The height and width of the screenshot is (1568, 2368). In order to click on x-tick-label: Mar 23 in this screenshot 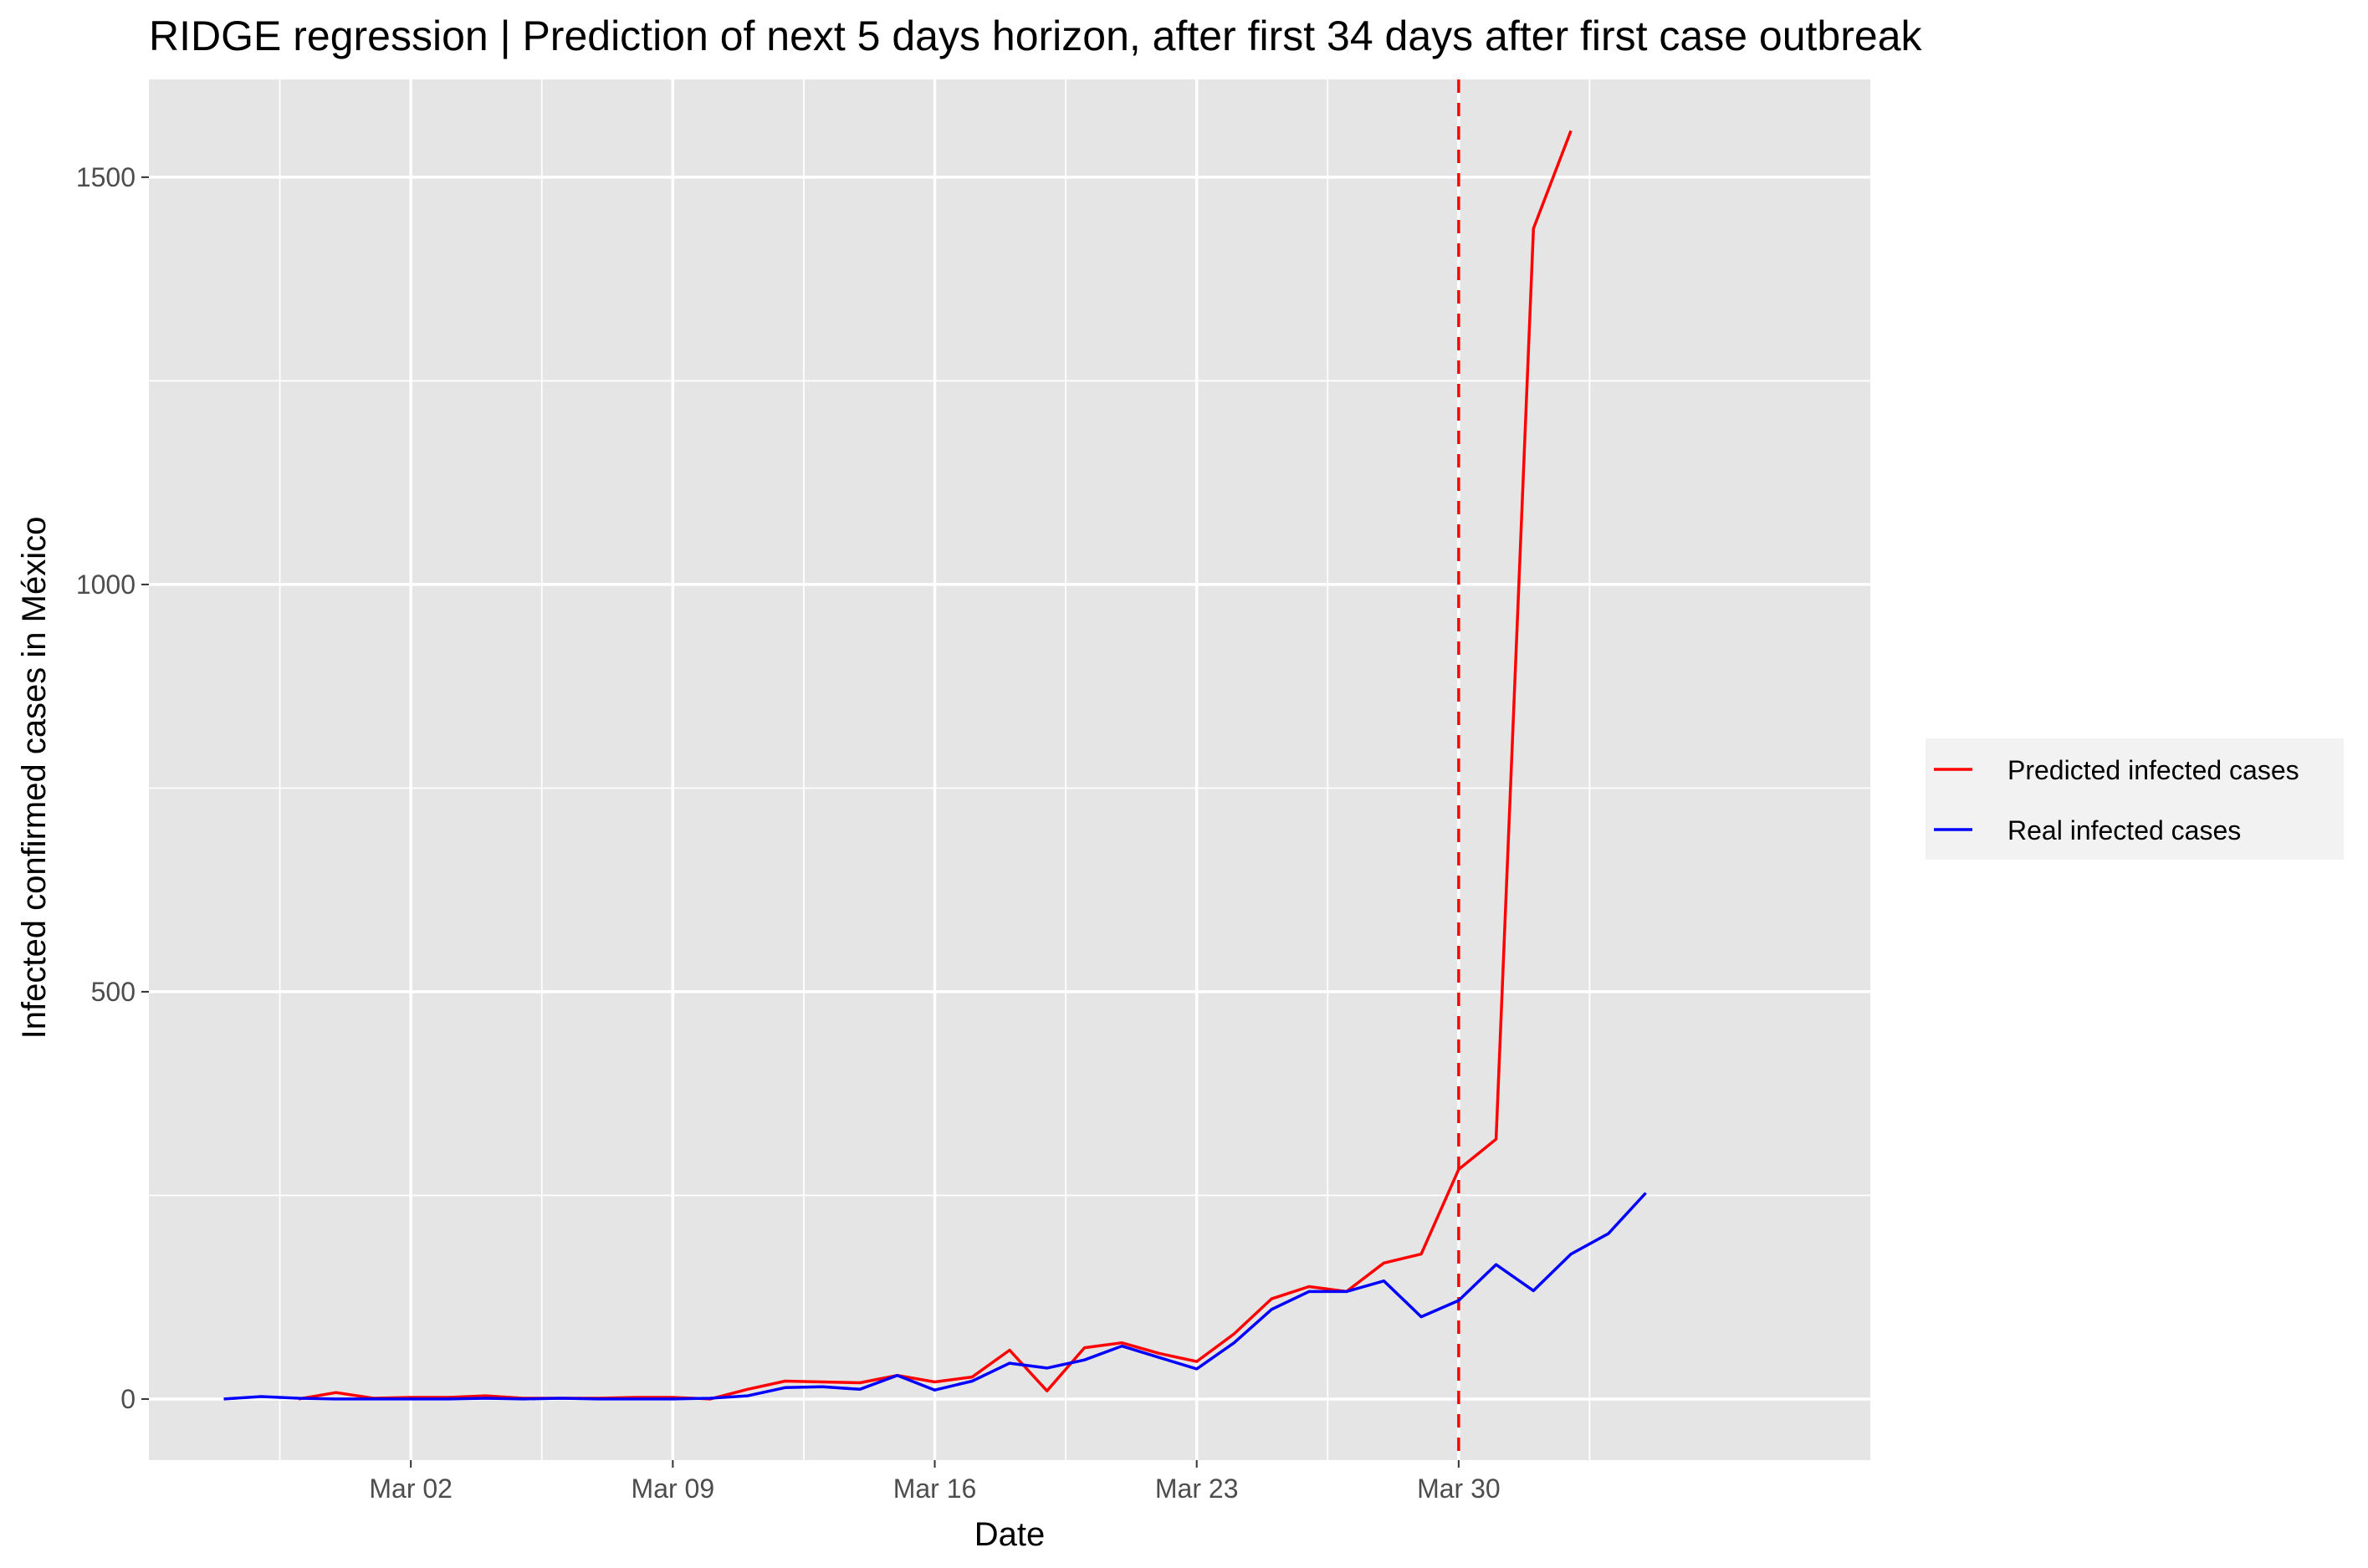, I will do `click(1197, 1489)`.